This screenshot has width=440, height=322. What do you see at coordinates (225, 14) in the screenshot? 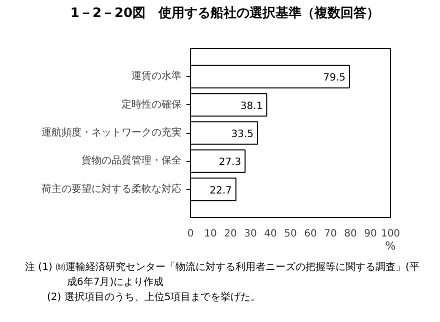
I see `chart-title: 1－2－20図 使用する船社の選択基準（複数回答）` at bounding box center [225, 14].